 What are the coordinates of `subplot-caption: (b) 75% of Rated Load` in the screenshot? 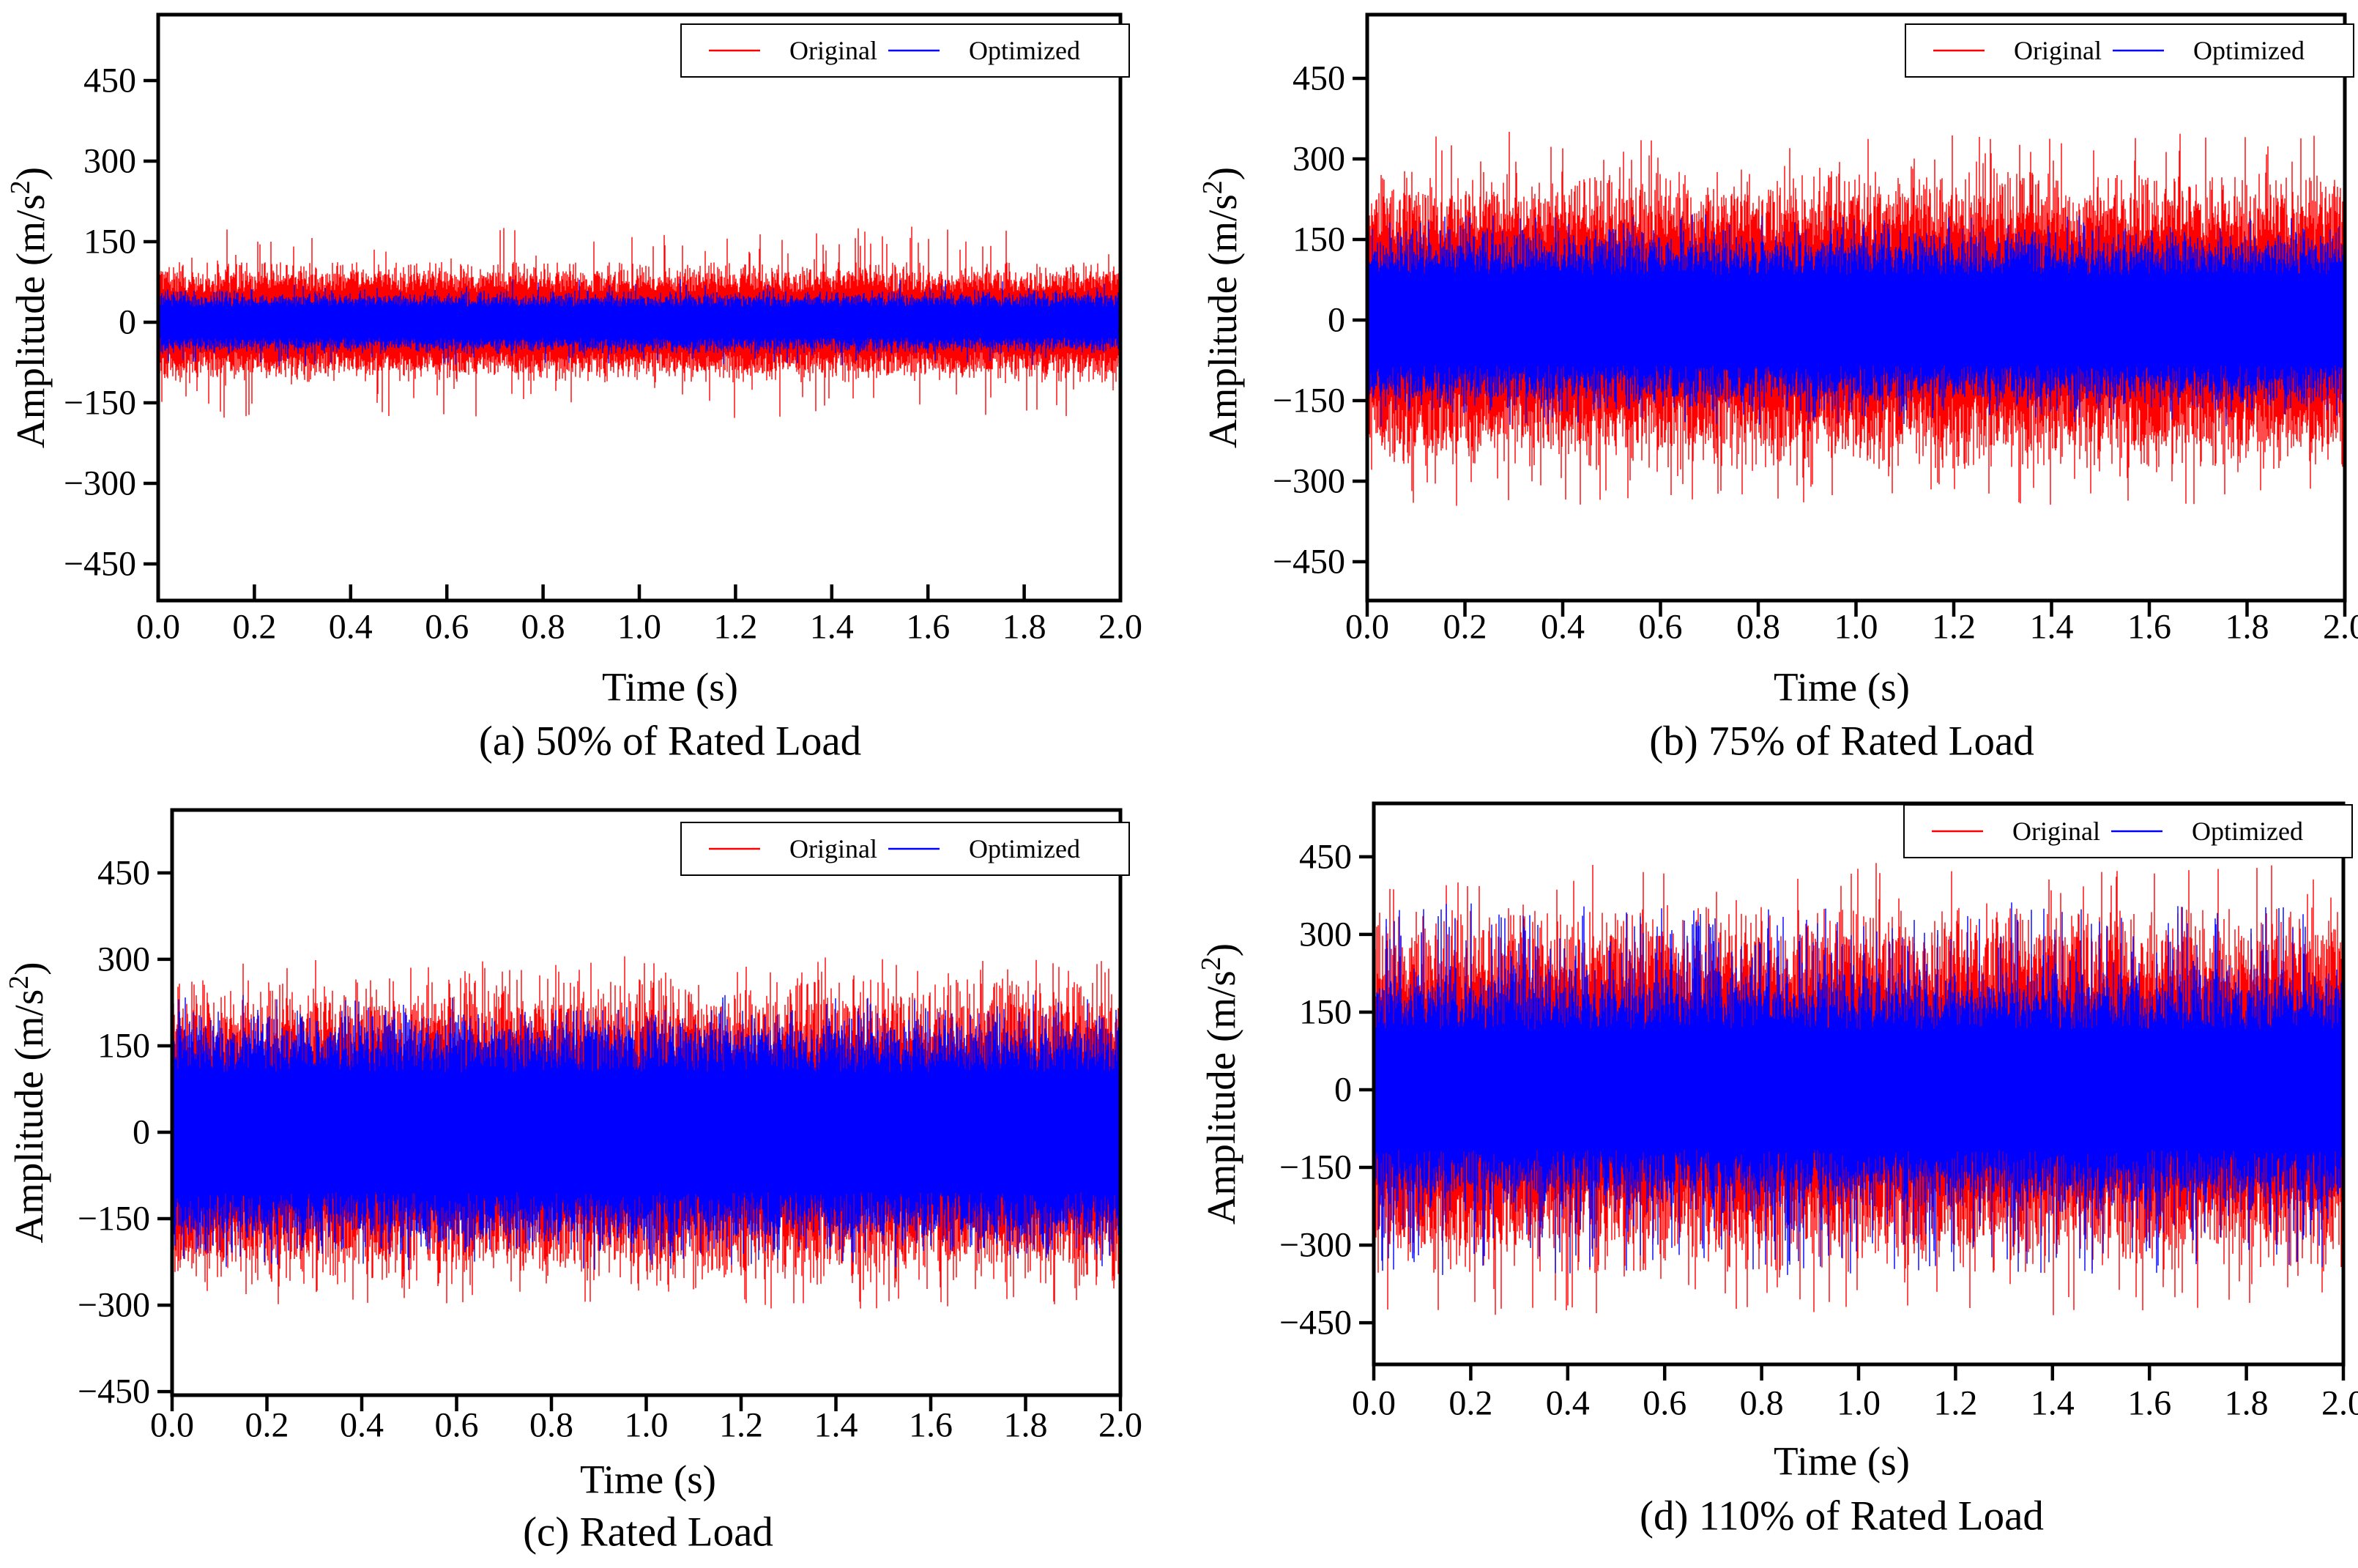 It's located at (1842, 741).